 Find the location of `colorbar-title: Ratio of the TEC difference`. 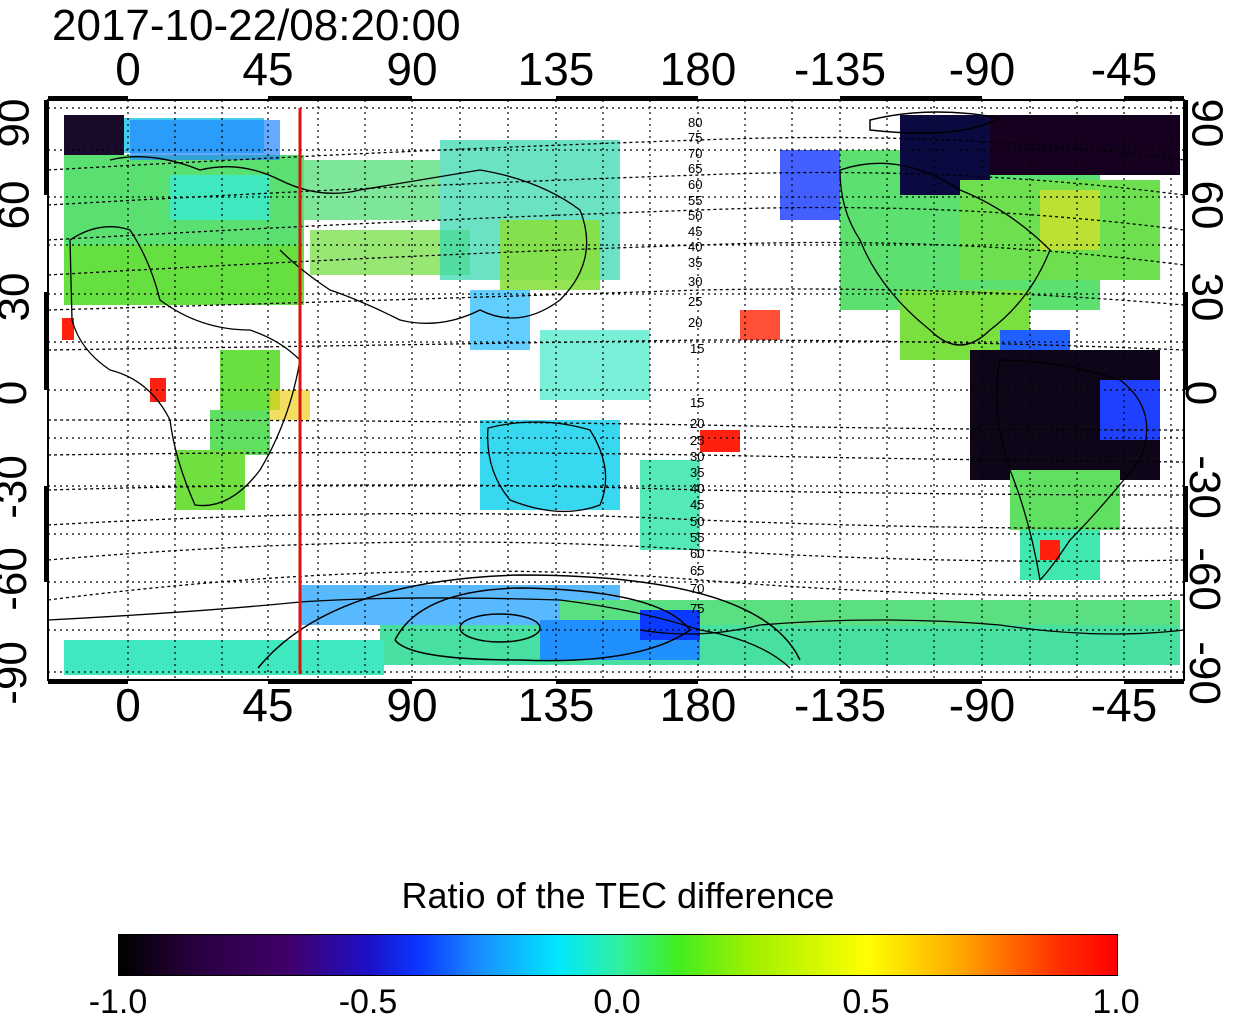

colorbar-title: Ratio of the TEC difference is located at coordinates (618, 895).